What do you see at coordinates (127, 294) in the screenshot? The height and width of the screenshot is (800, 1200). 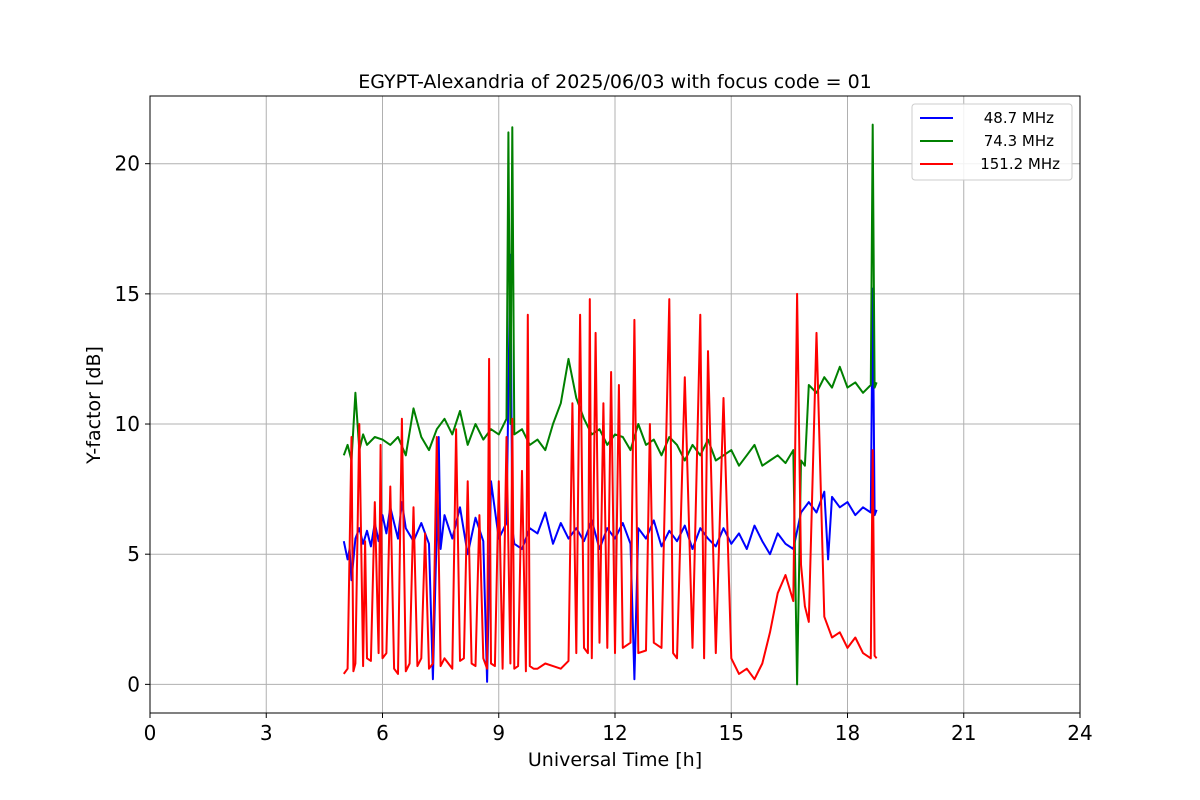 I see `y-tick-label: 15` at bounding box center [127, 294].